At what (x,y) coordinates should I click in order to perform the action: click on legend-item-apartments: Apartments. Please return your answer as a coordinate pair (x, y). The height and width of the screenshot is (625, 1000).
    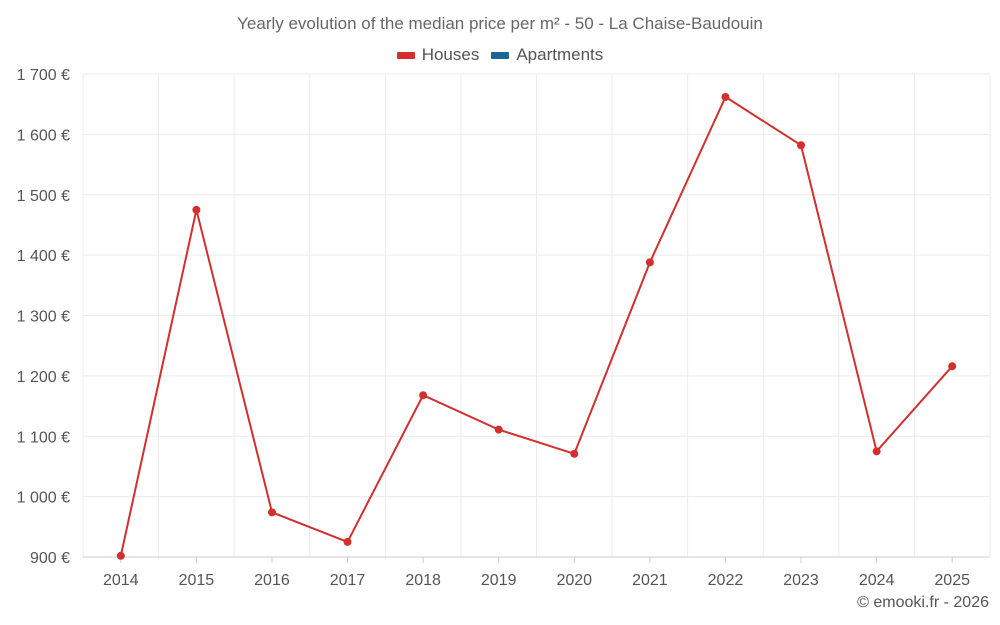
    Looking at the image, I should click on (547, 55).